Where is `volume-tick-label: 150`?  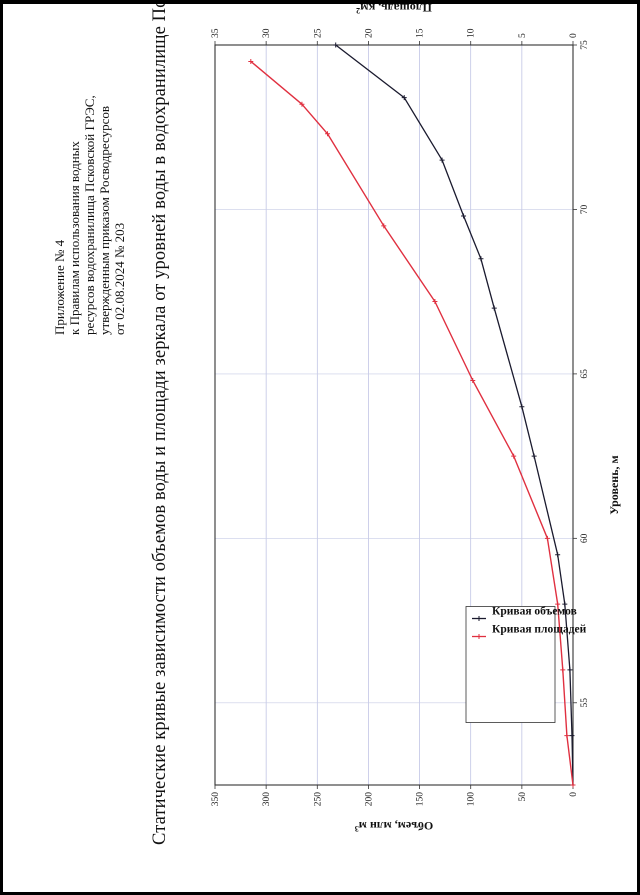 volume-tick-label: 150 is located at coordinates (421, 799).